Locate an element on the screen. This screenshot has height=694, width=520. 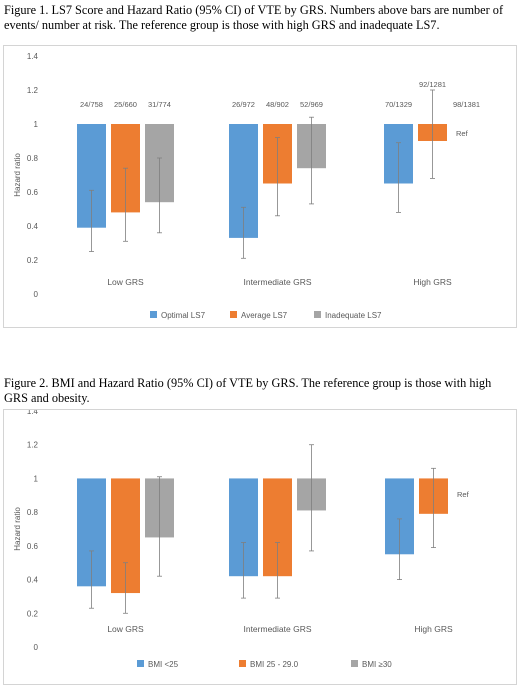
bar-data-label: 70/1329 is located at coordinates (398, 104).